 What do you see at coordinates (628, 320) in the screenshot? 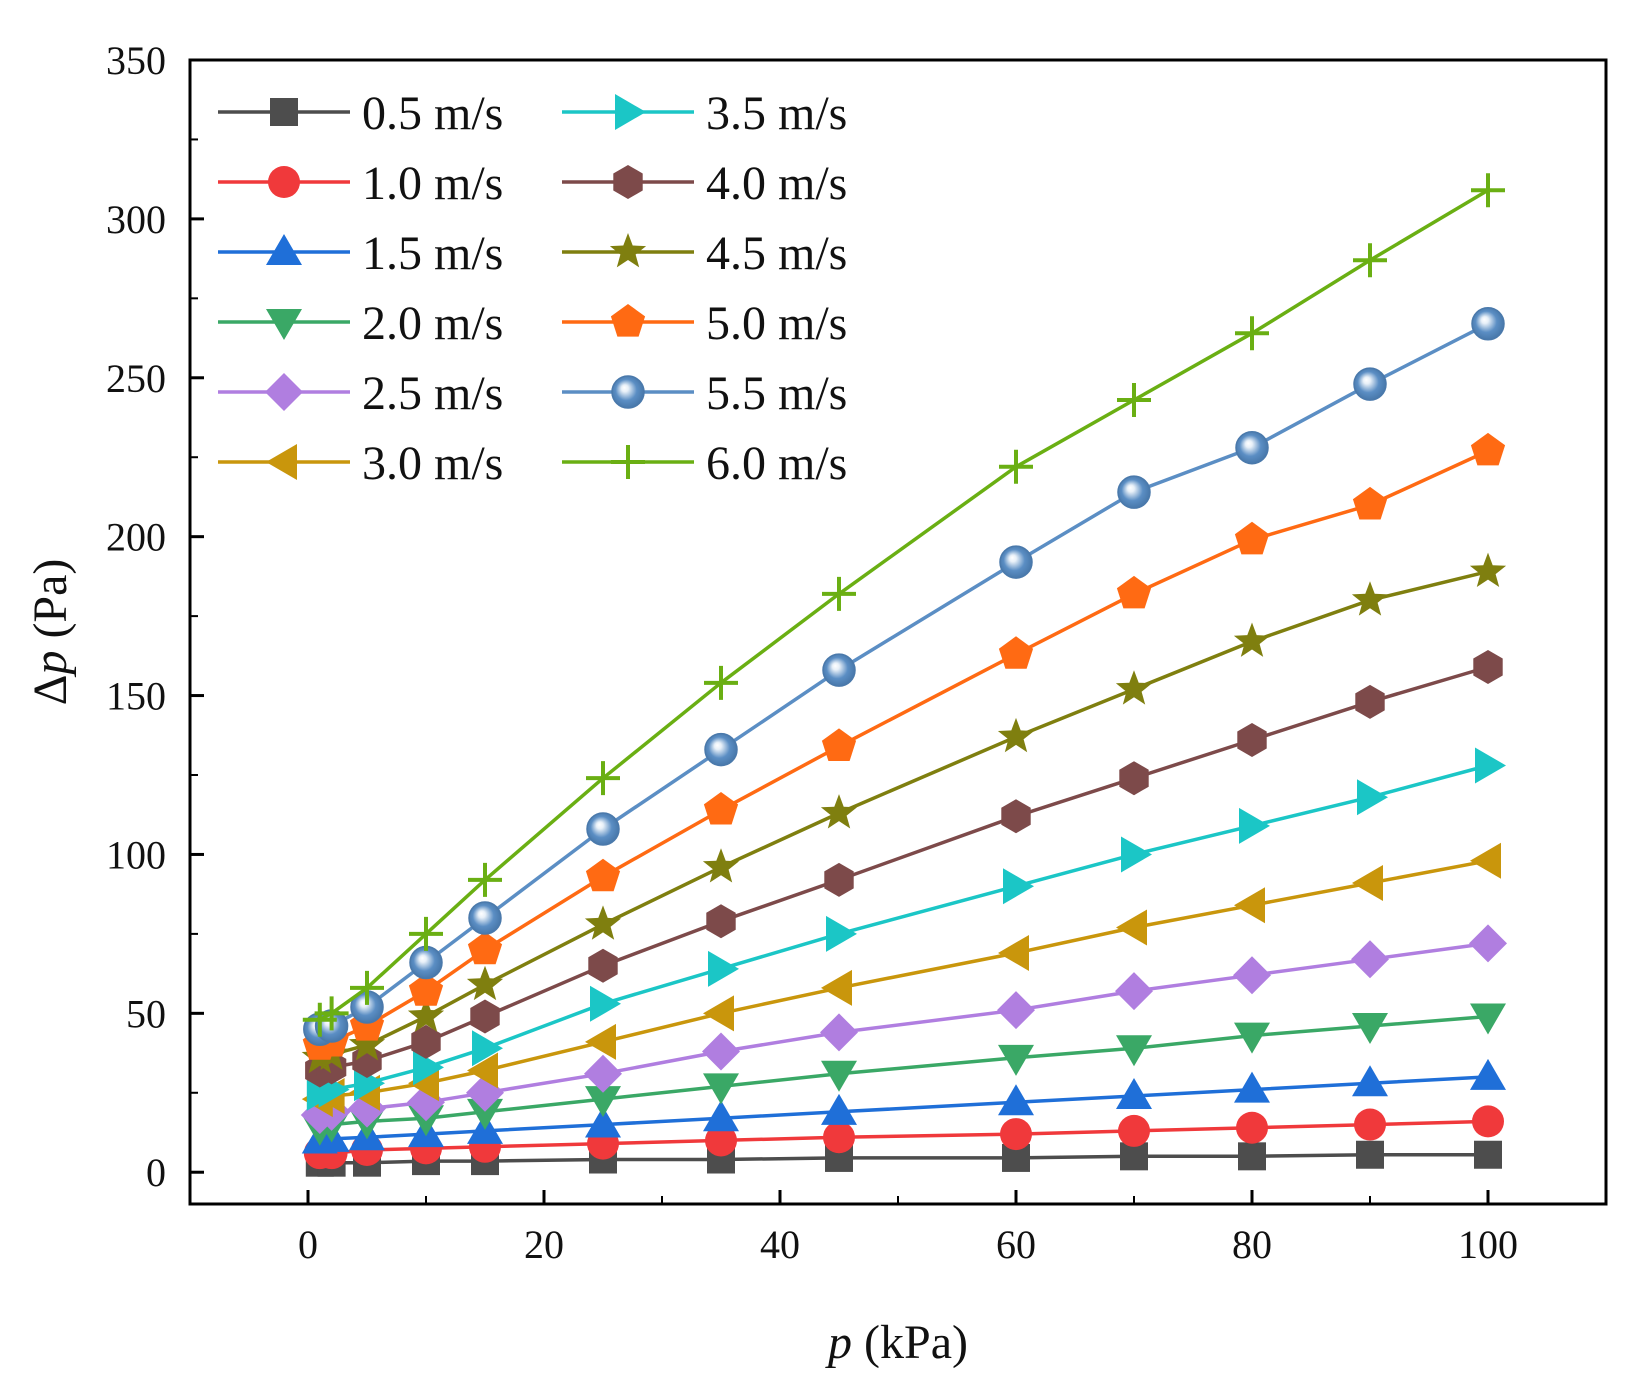
I see `legend-marker-5-0-m-s` at bounding box center [628, 320].